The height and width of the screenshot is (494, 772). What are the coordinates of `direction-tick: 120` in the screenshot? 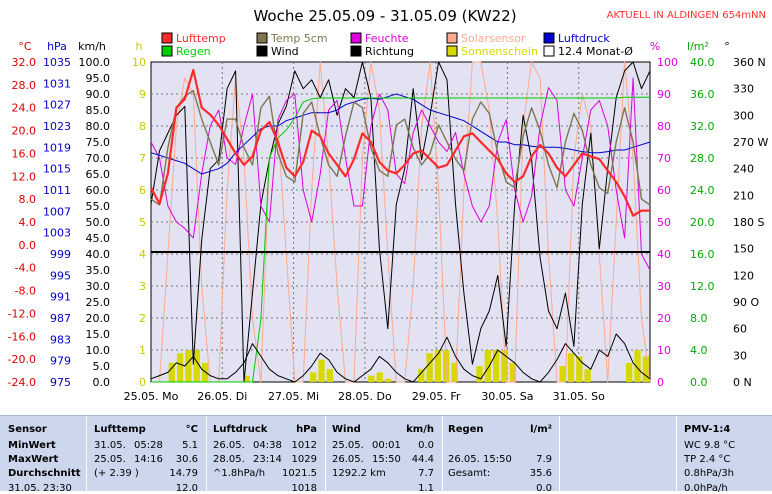 It's located at (743, 275).